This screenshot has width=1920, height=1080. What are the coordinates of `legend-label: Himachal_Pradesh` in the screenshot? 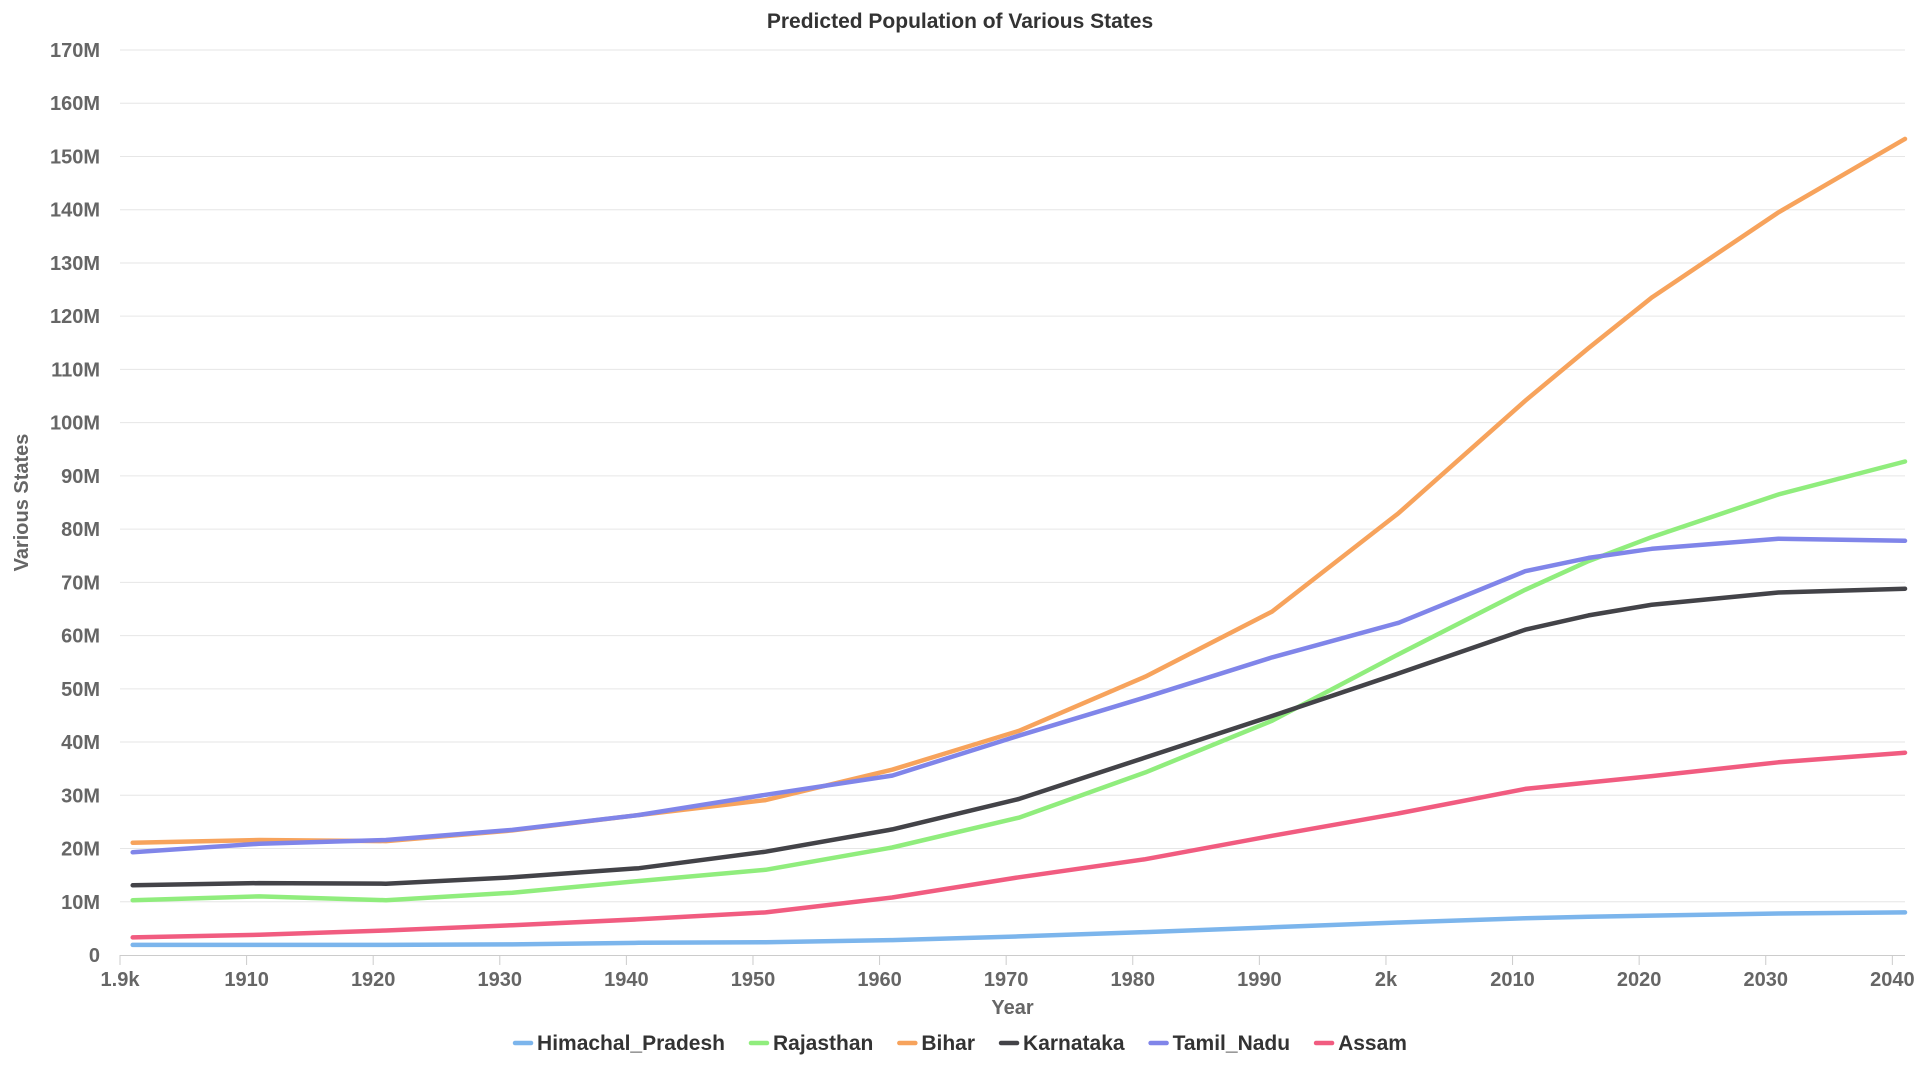 It's located at (631, 1043).